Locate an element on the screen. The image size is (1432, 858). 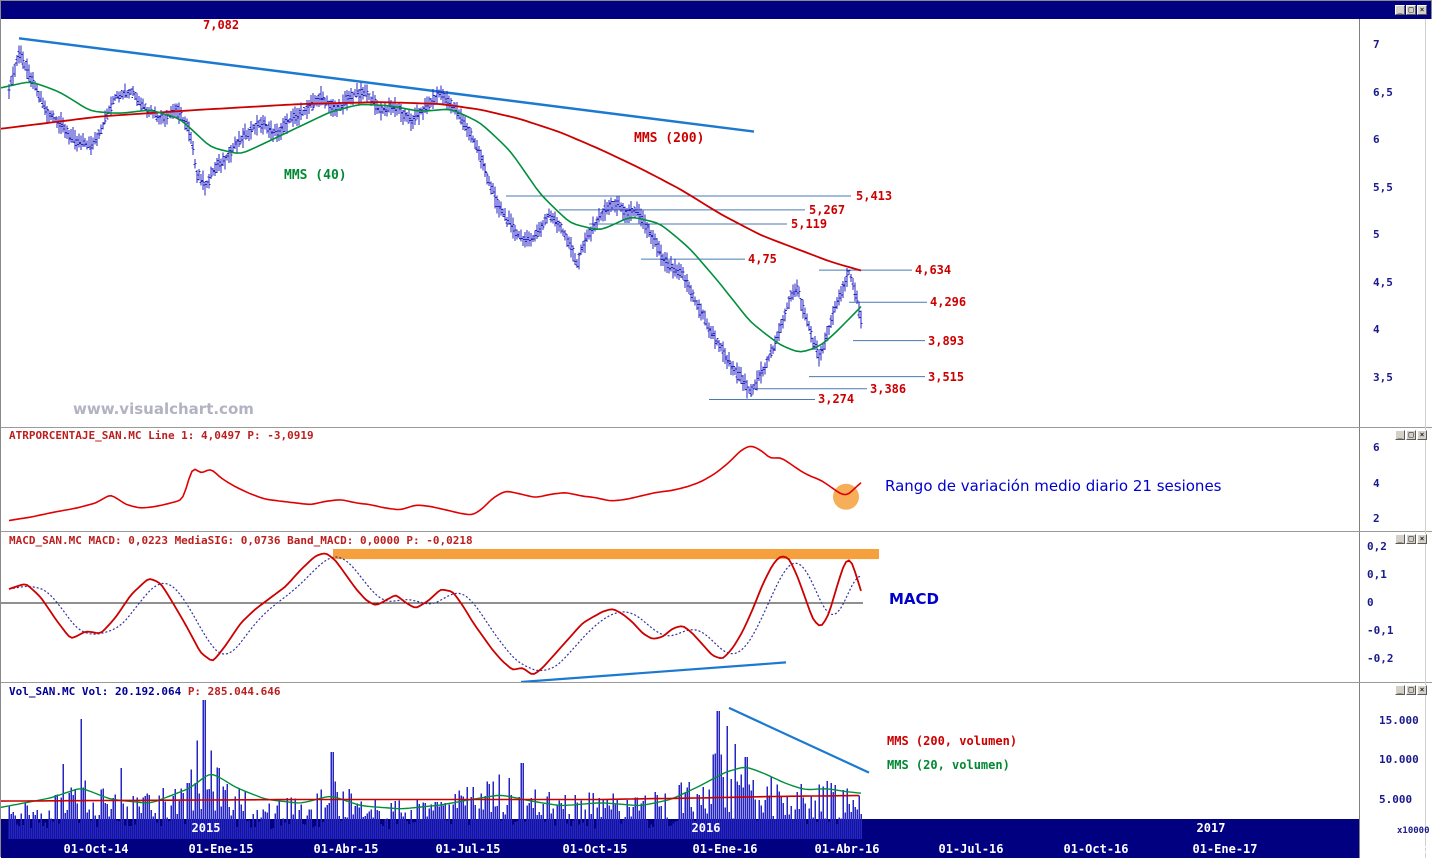
x-axis-date-label: 01-Oct-16 is located at coordinates (1096, 849).